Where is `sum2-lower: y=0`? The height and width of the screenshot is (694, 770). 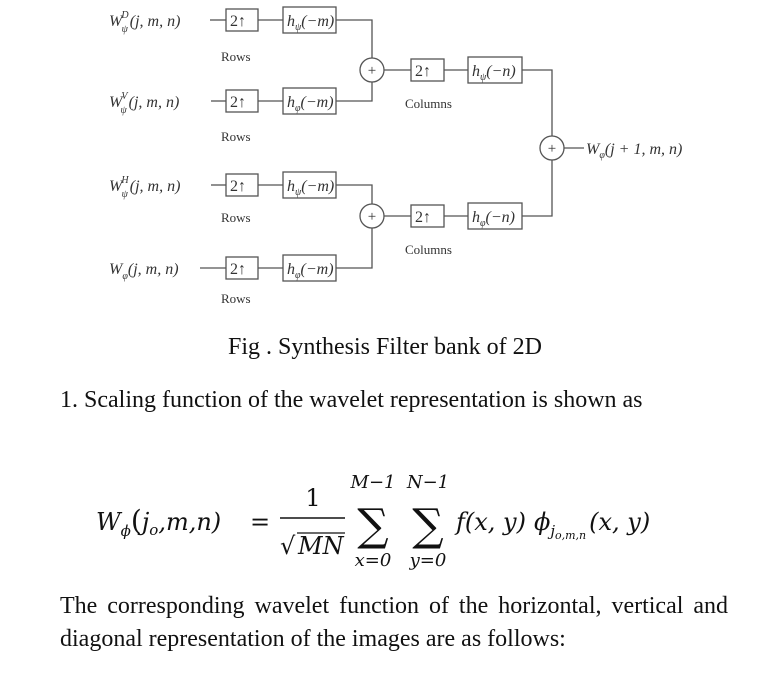 sum2-lower: y=0 is located at coordinates (428, 560).